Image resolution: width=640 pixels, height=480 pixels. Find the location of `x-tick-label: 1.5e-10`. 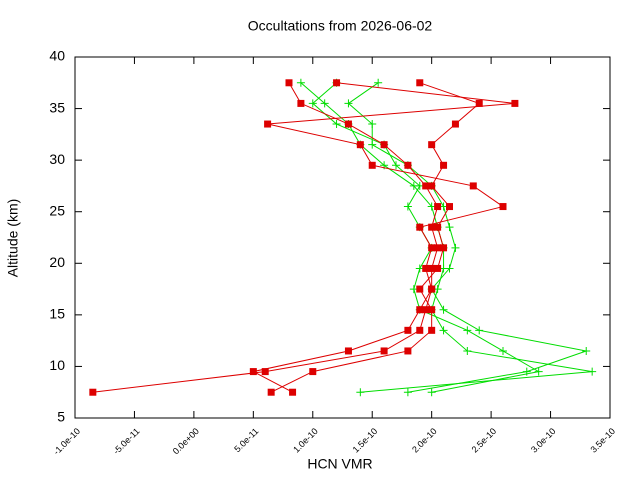

x-tick-label: 1.5e-10 is located at coordinates (365, 440).